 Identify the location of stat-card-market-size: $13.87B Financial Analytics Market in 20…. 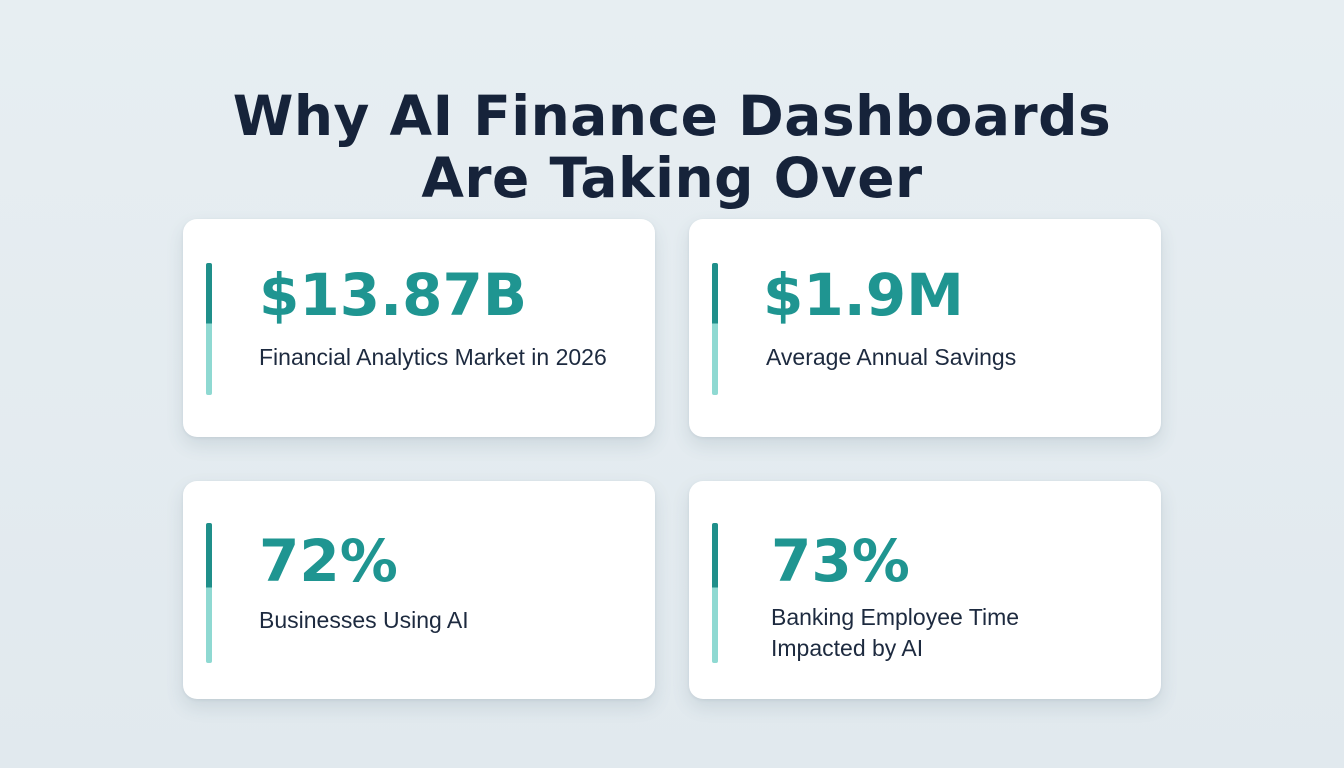
(419, 328).